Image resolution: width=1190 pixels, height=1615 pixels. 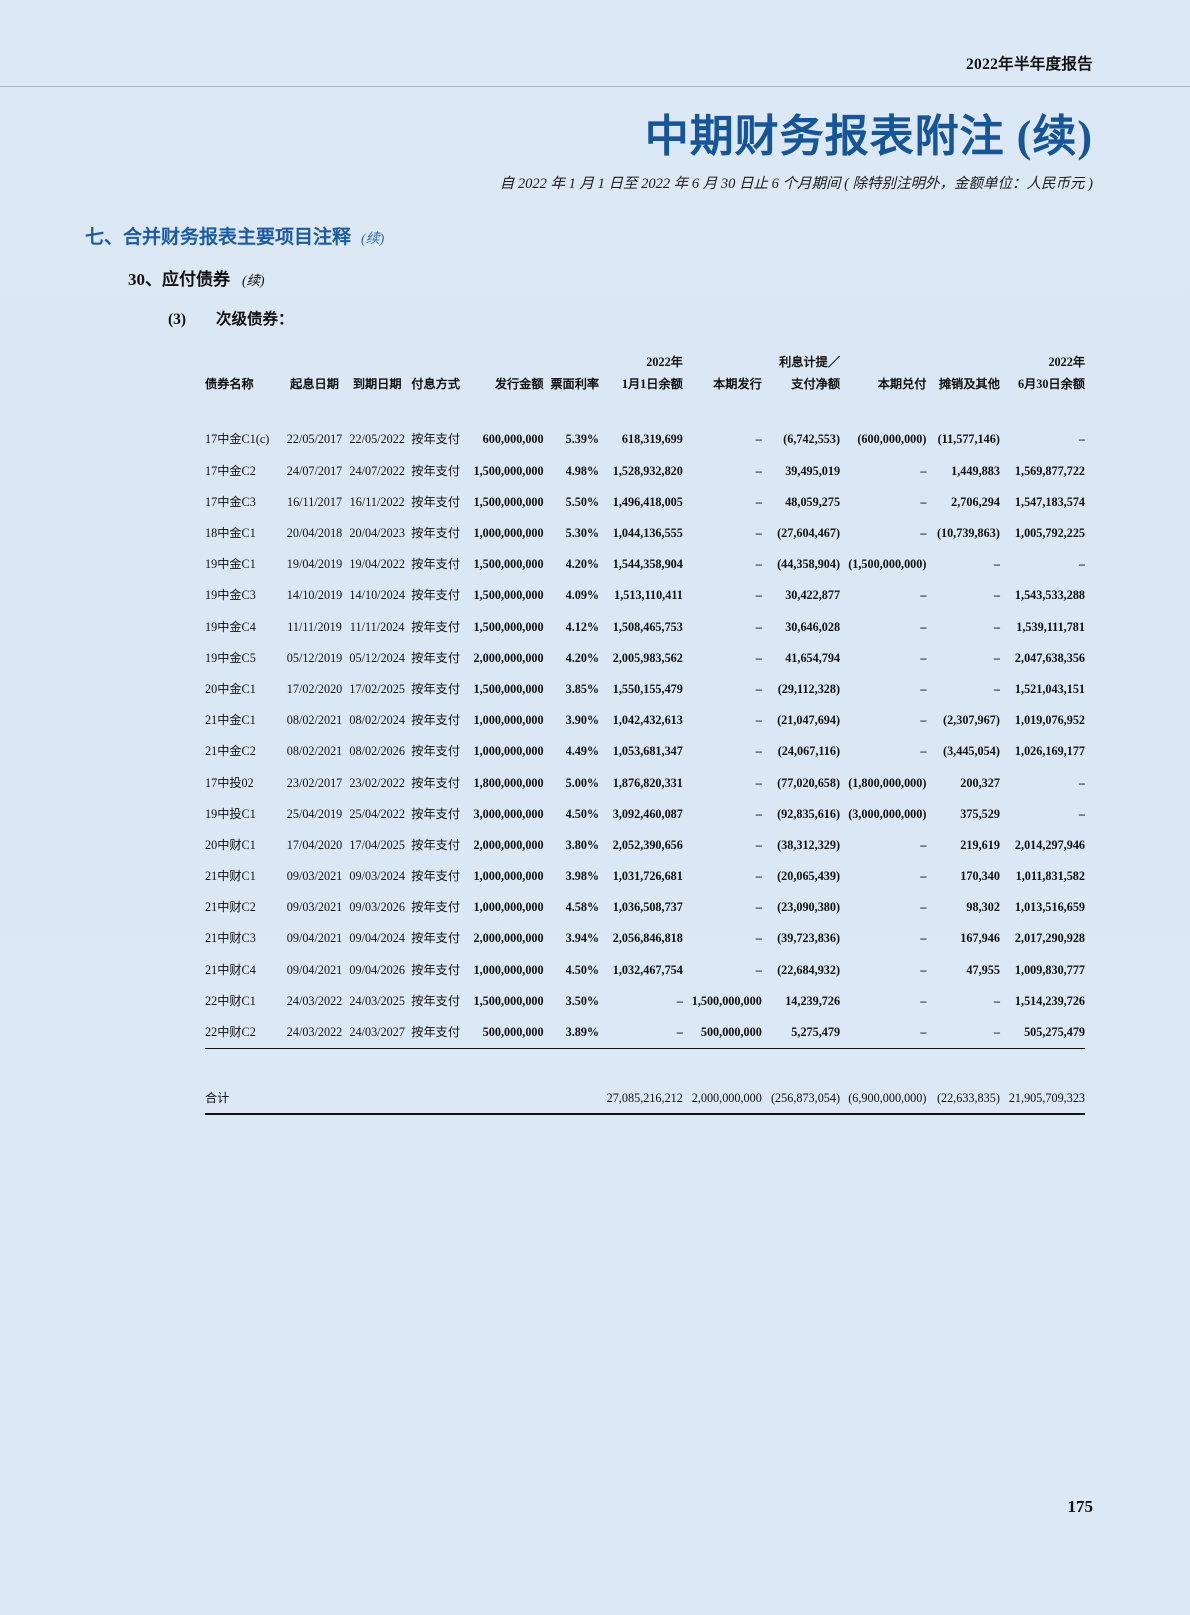 What do you see at coordinates (975, 470) in the screenshot?
I see `cell-amort-other: 1,449,883` at bounding box center [975, 470].